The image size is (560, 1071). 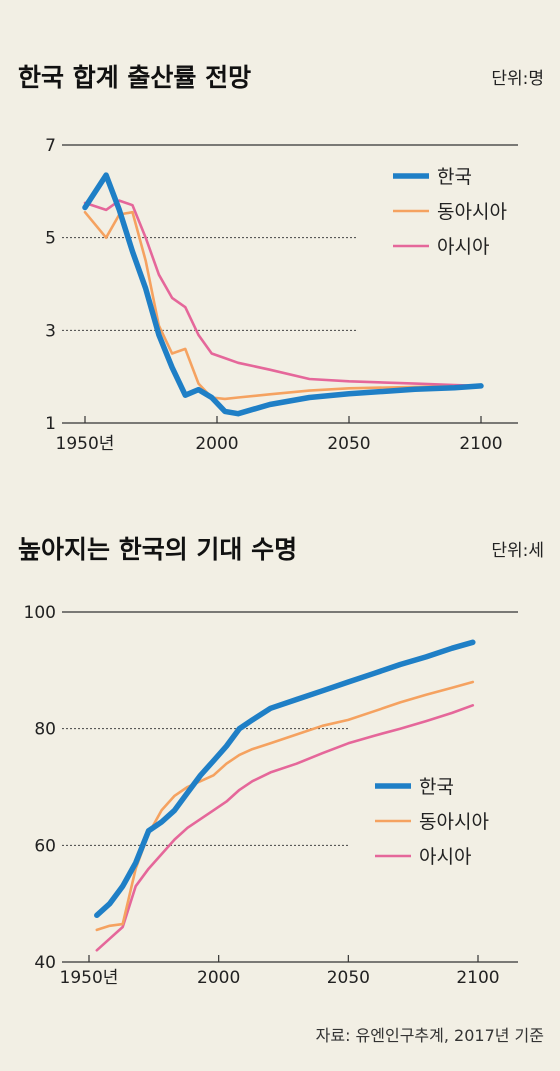 I want to click on y-tick-label: 40, so click(x=45, y=963).